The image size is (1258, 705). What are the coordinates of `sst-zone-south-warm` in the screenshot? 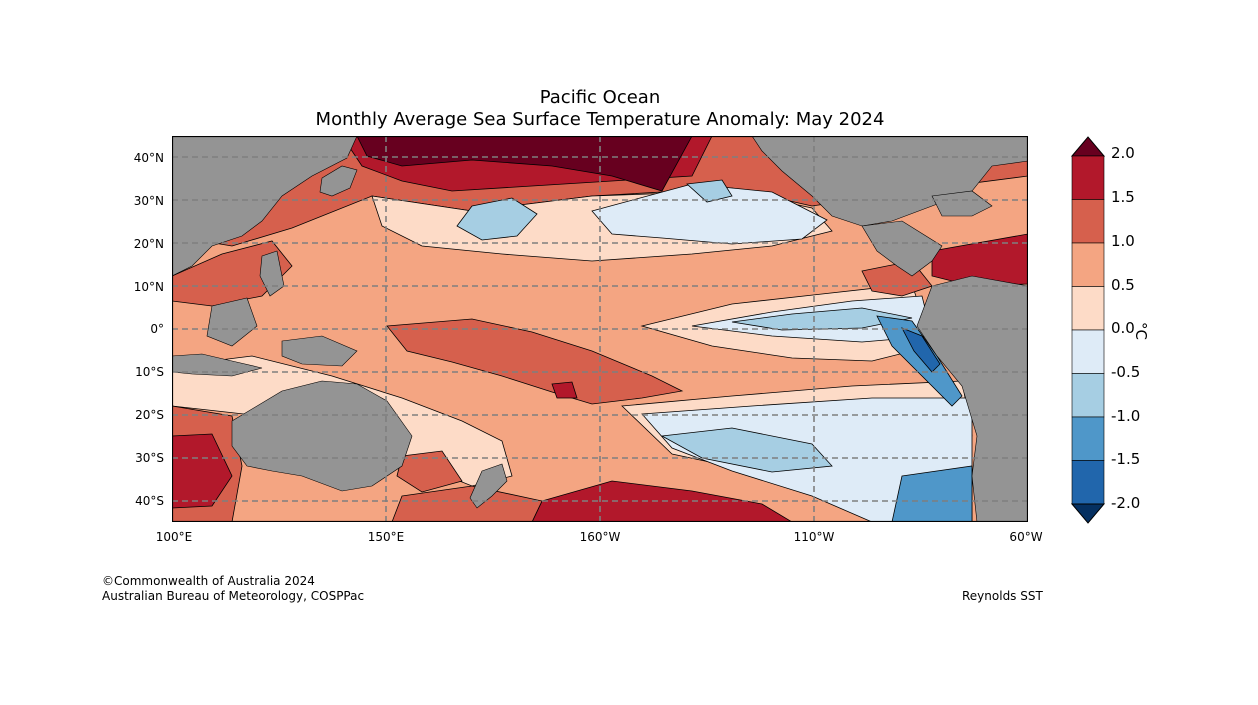 It's located at (467, 503).